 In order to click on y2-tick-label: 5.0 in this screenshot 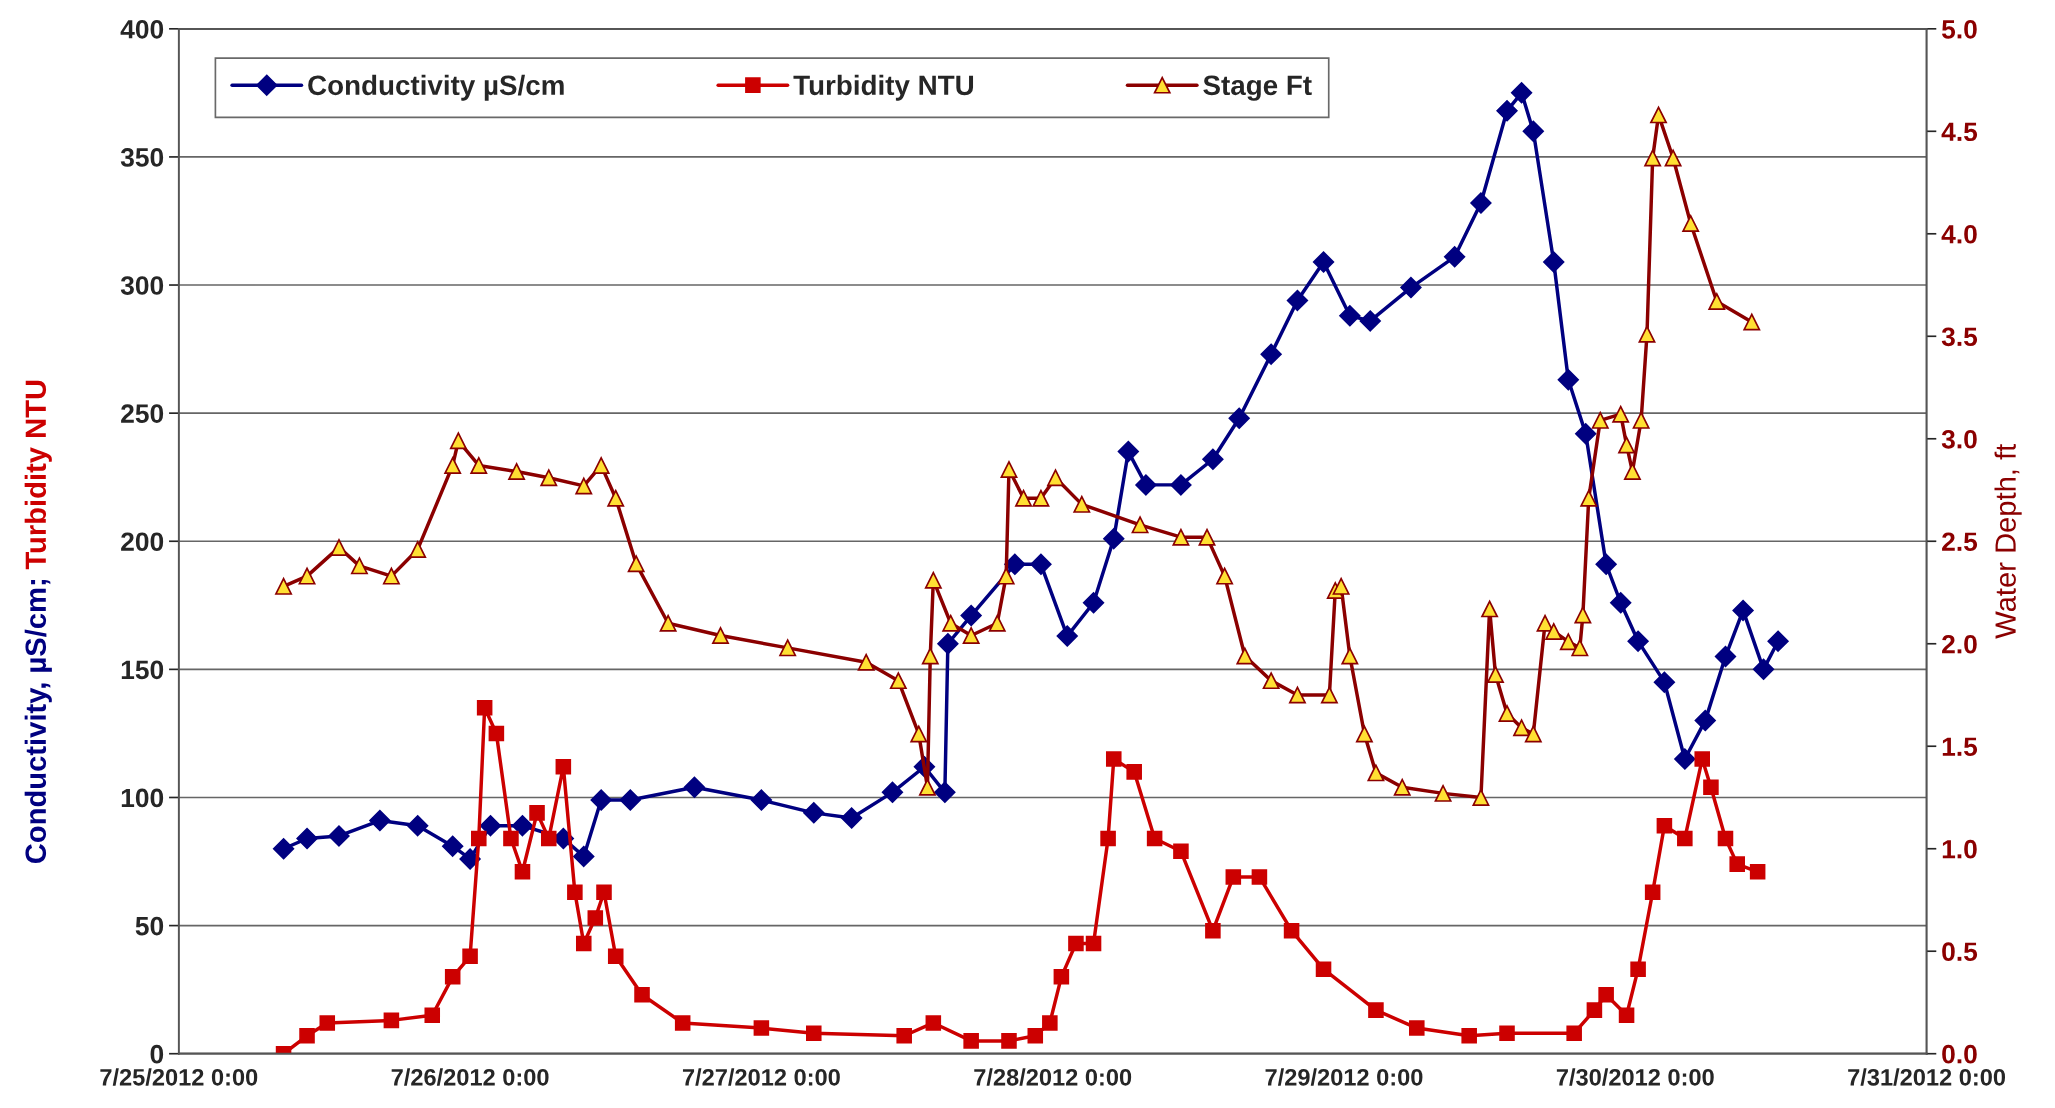, I will do `click(1959, 29)`.